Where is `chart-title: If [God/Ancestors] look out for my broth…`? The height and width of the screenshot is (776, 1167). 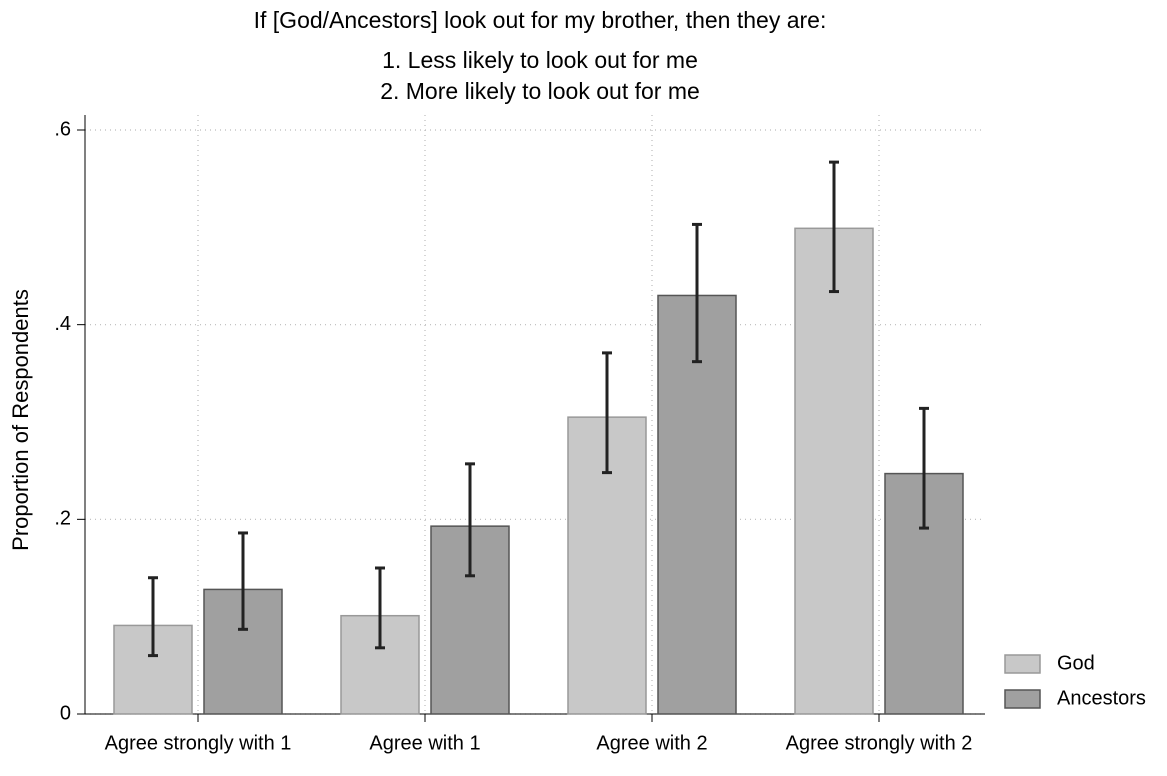 chart-title: If [God/Ancestors] look out for my broth… is located at coordinates (540, 20).